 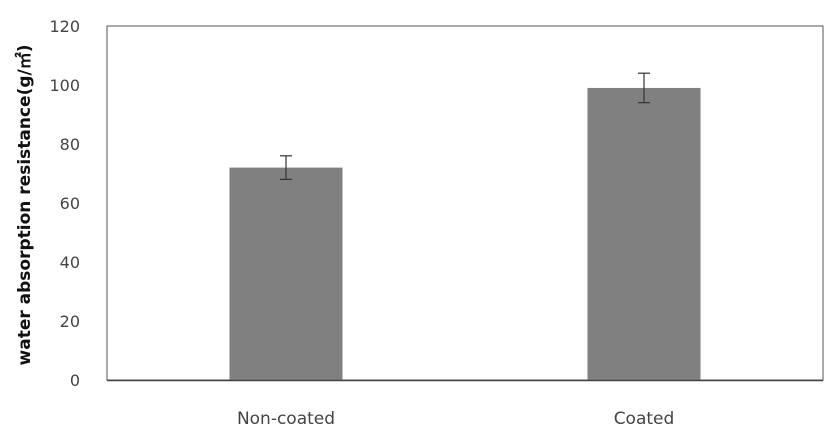 I want to click on y-tick-label: 0, so click(x=75, y=380).